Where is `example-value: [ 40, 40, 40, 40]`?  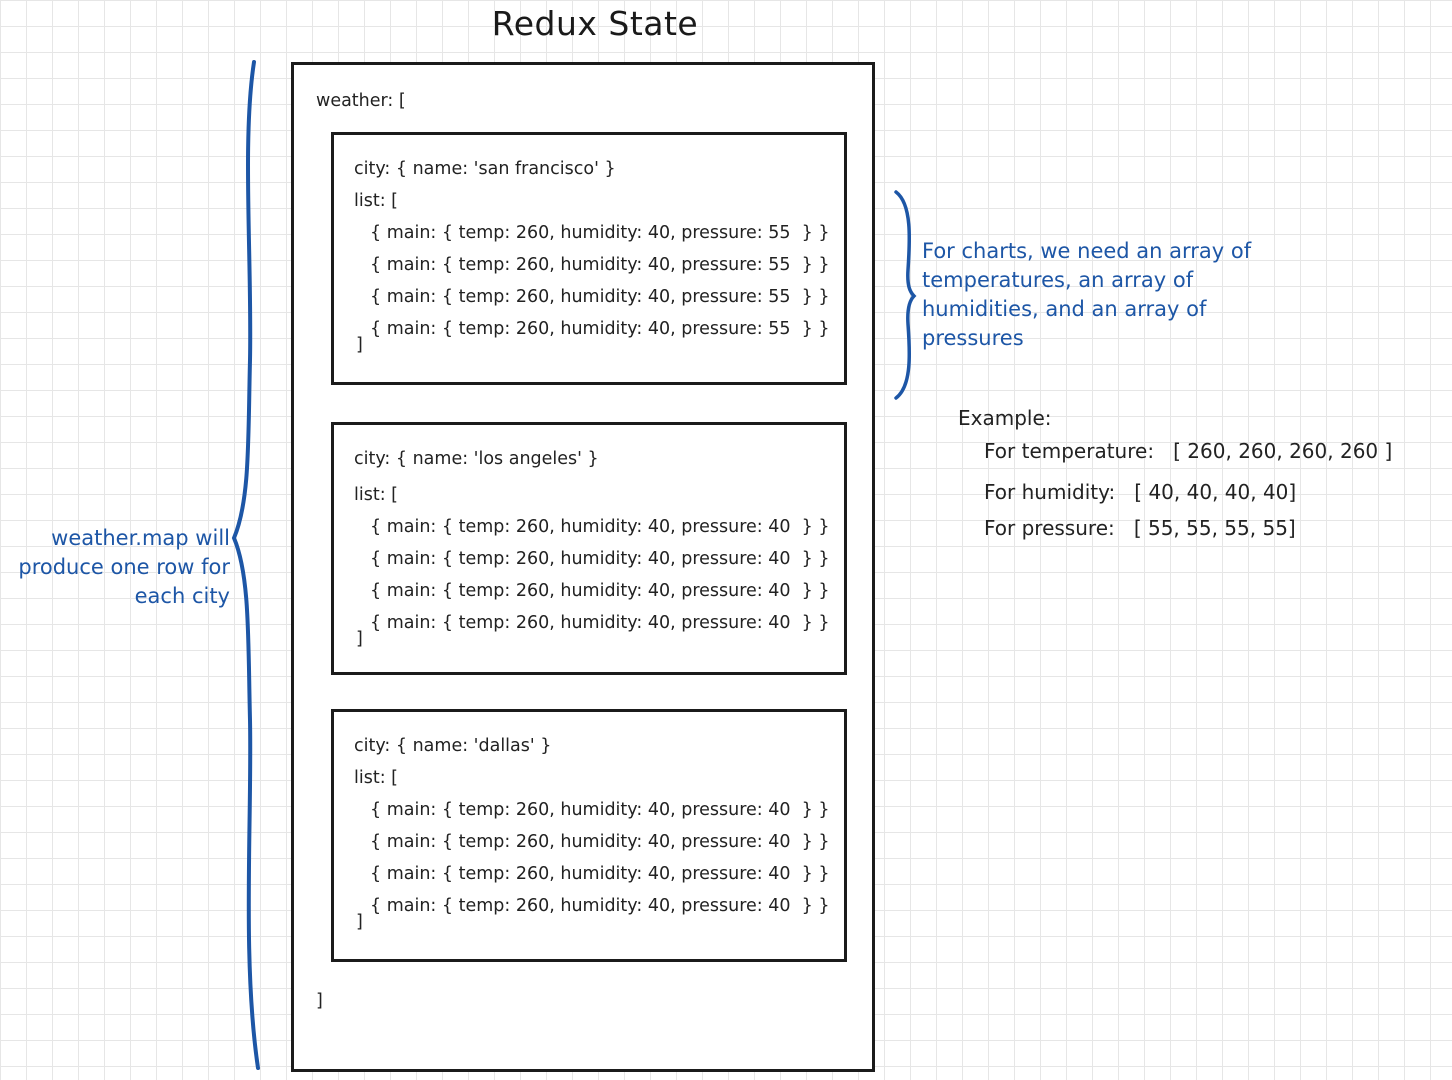 example-value: [ 40, 40, 40, 40] is located at coordinates (1215, 492).